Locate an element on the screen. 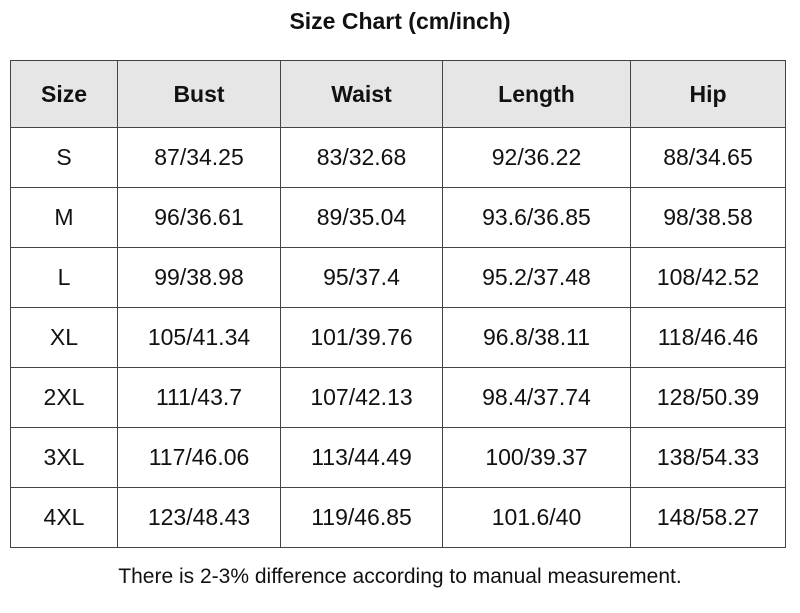 The width and height of the screenshot is (800, 613). table-cell: 83/32.68 is located at coordinates (361, 157).